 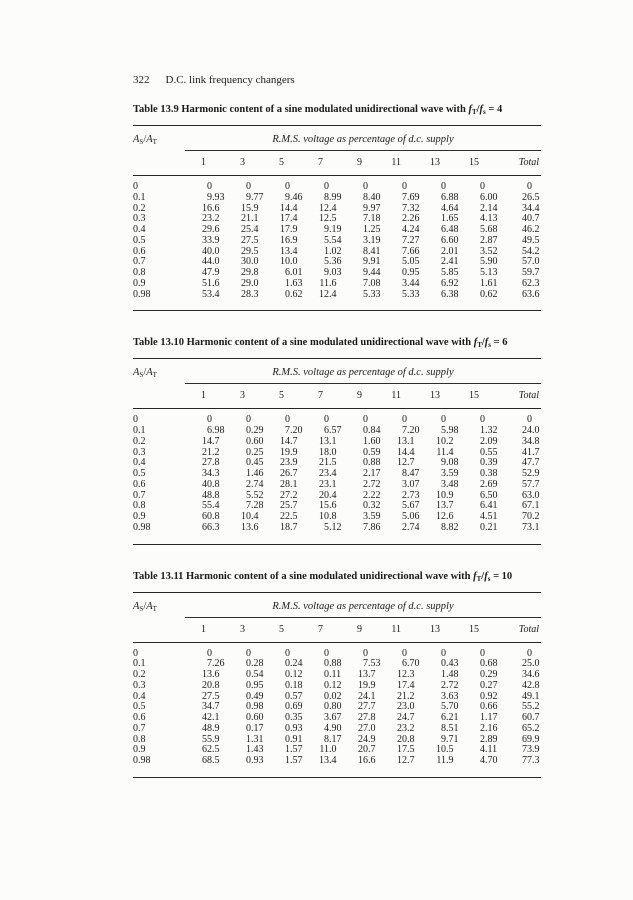 What do you see at coordinates (255, 484) in the screenshot?
I see `harmonic-value: 2.74` at bounding box center [255, 484].